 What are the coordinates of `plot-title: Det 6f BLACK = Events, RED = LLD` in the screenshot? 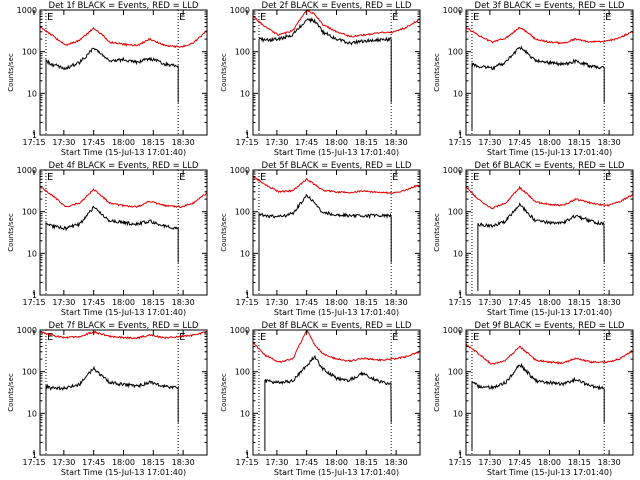 It's located at (550, 166).